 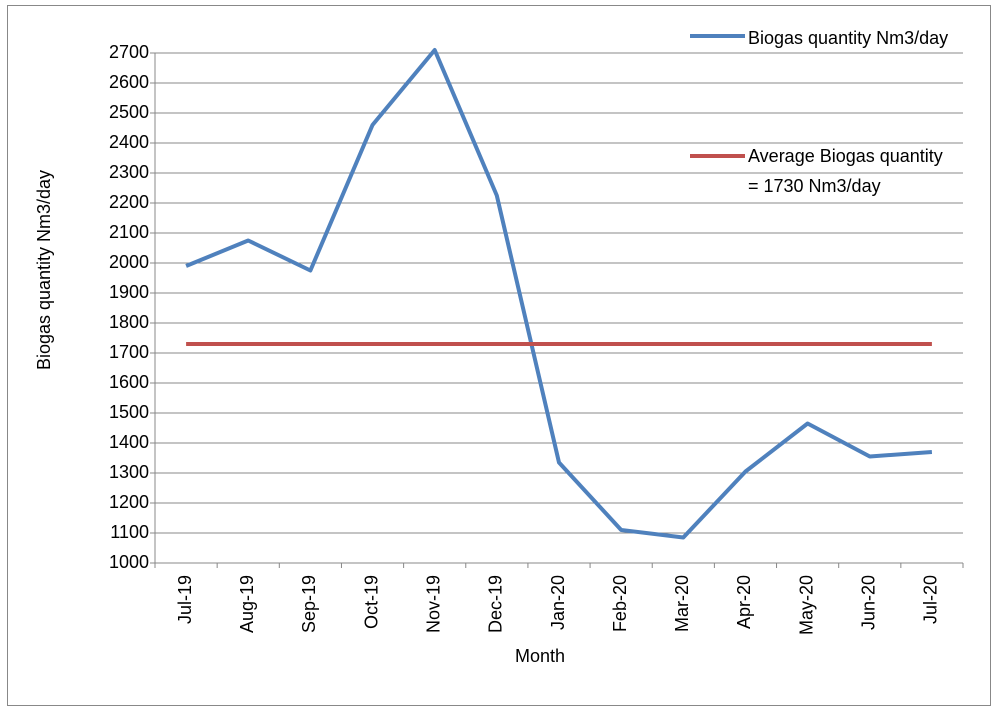 What do you see at coordinates (129, 142) in the screenshot?
I see `y-tick-label: 2400` at bounding box center [129, 142].